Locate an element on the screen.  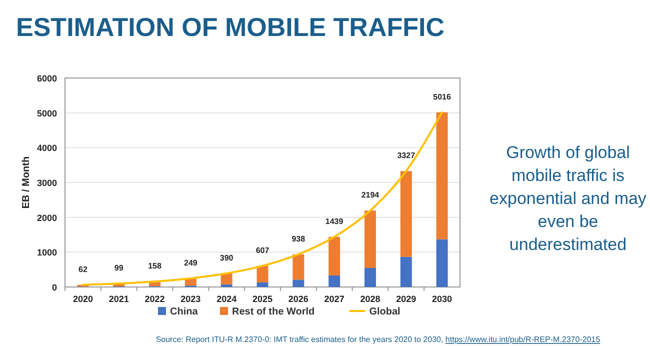
x-tick-label: 2021 is located at coordinates (118, 299).